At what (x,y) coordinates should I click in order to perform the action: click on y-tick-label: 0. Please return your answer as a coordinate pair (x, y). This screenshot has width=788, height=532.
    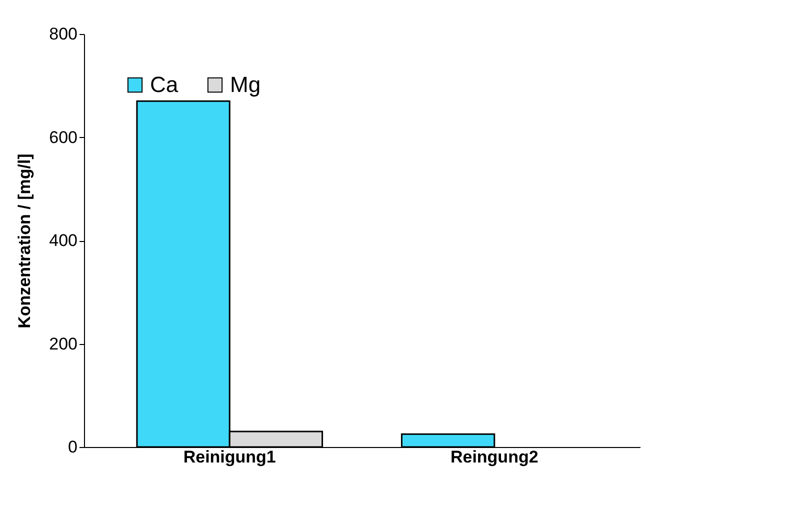
    Looking at the image, I should click on (73, 447).